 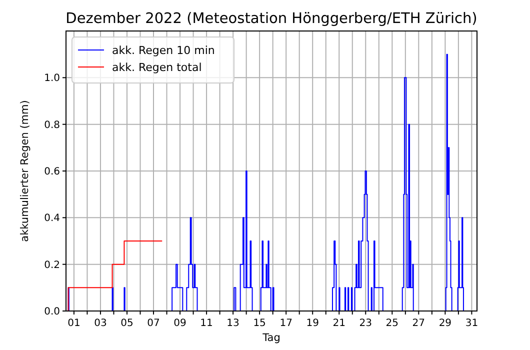 I want to click on y-tick-label: 0.4, so click(x=52, y=218).